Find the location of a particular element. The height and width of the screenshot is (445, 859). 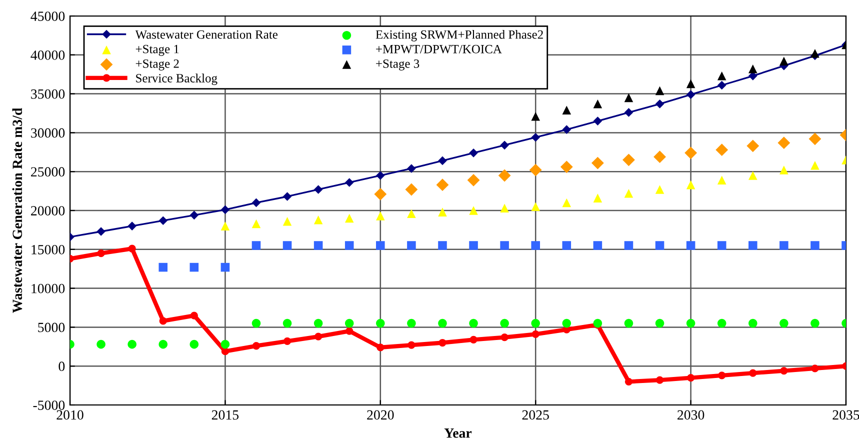

y-tick-label: 10000 is located at coordinates (48, 289).